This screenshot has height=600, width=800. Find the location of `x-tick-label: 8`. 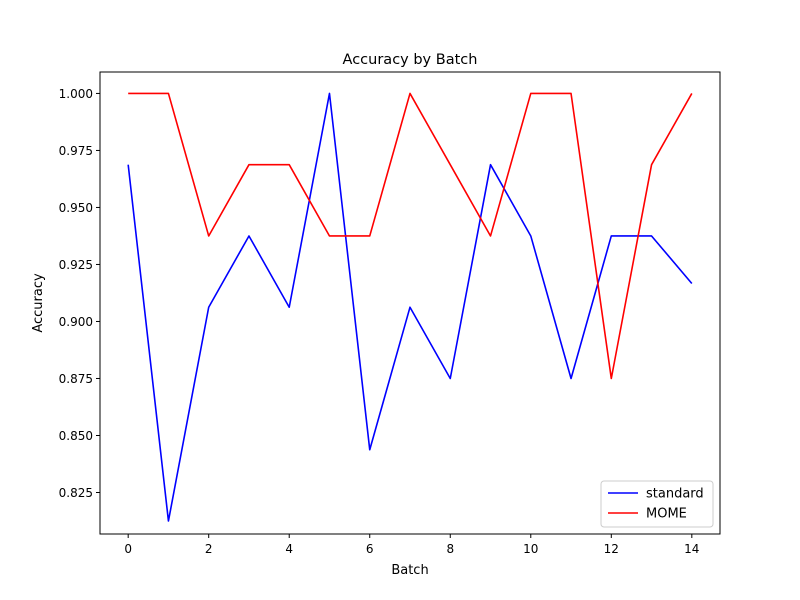

x-tick-label: 8 is located at coordinates (450, 549).